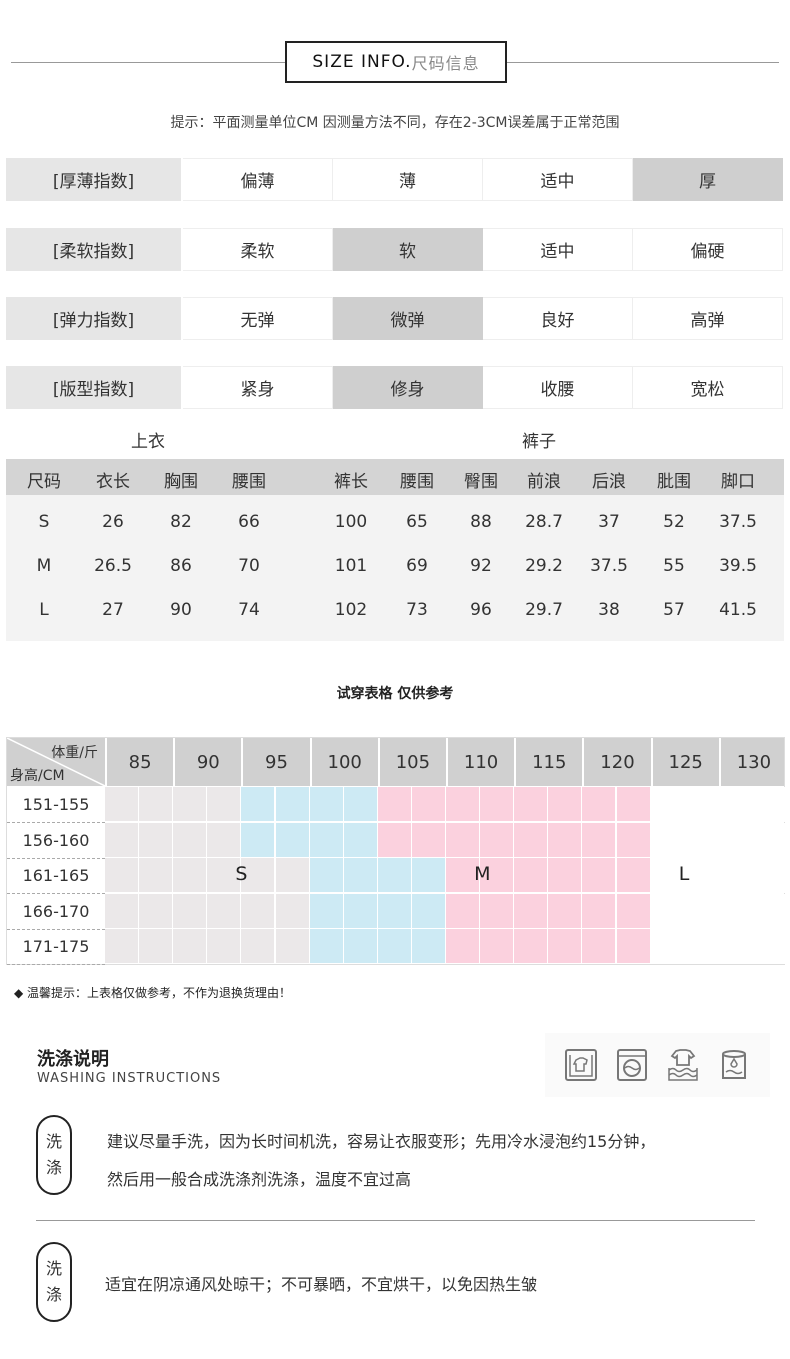 The width and height of the screenshot is (790, 1359). I want to click on group-pants-label: 裤子, so click(539, 442).